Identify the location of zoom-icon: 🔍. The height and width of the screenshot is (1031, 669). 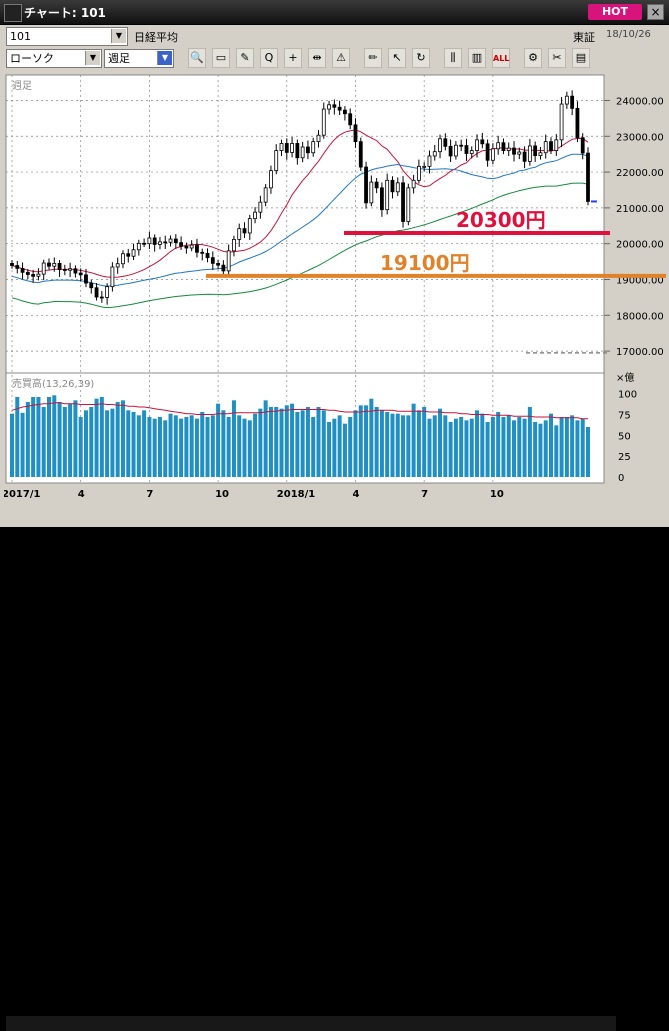
(197, 58).